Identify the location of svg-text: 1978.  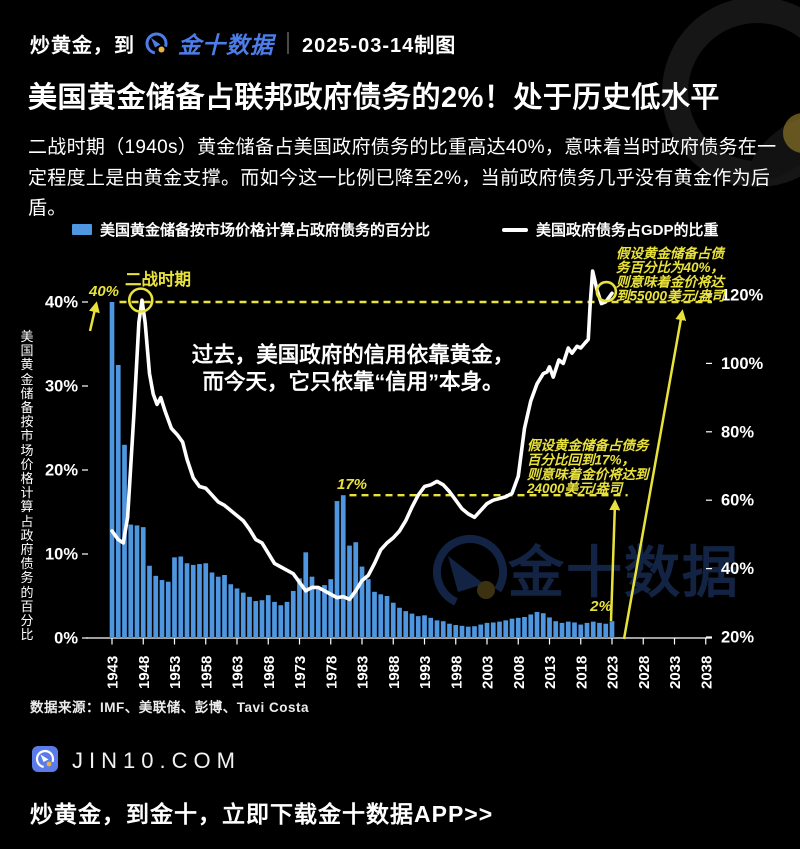
(331, 672).